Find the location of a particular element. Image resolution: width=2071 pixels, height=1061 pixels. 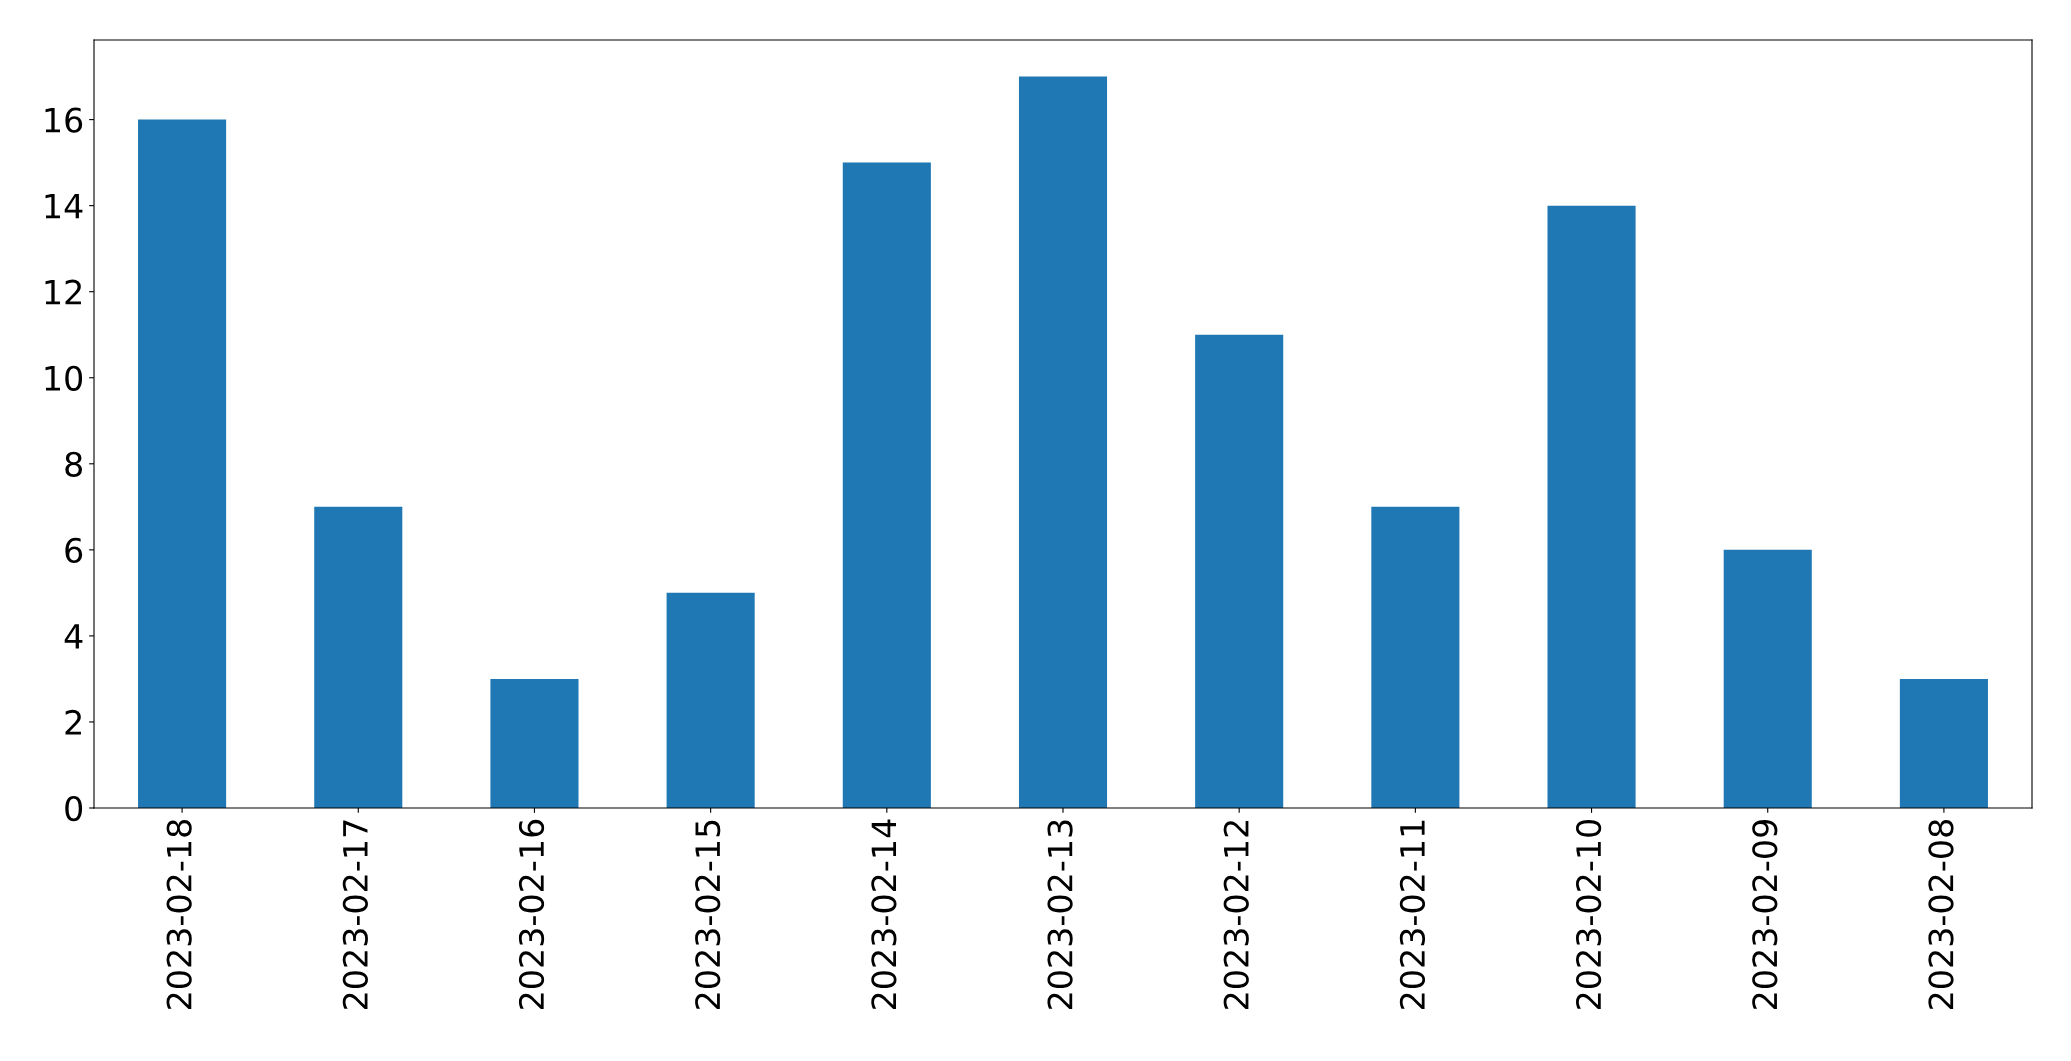

y-tick-label: 10 is located at coordinates (64, 378).